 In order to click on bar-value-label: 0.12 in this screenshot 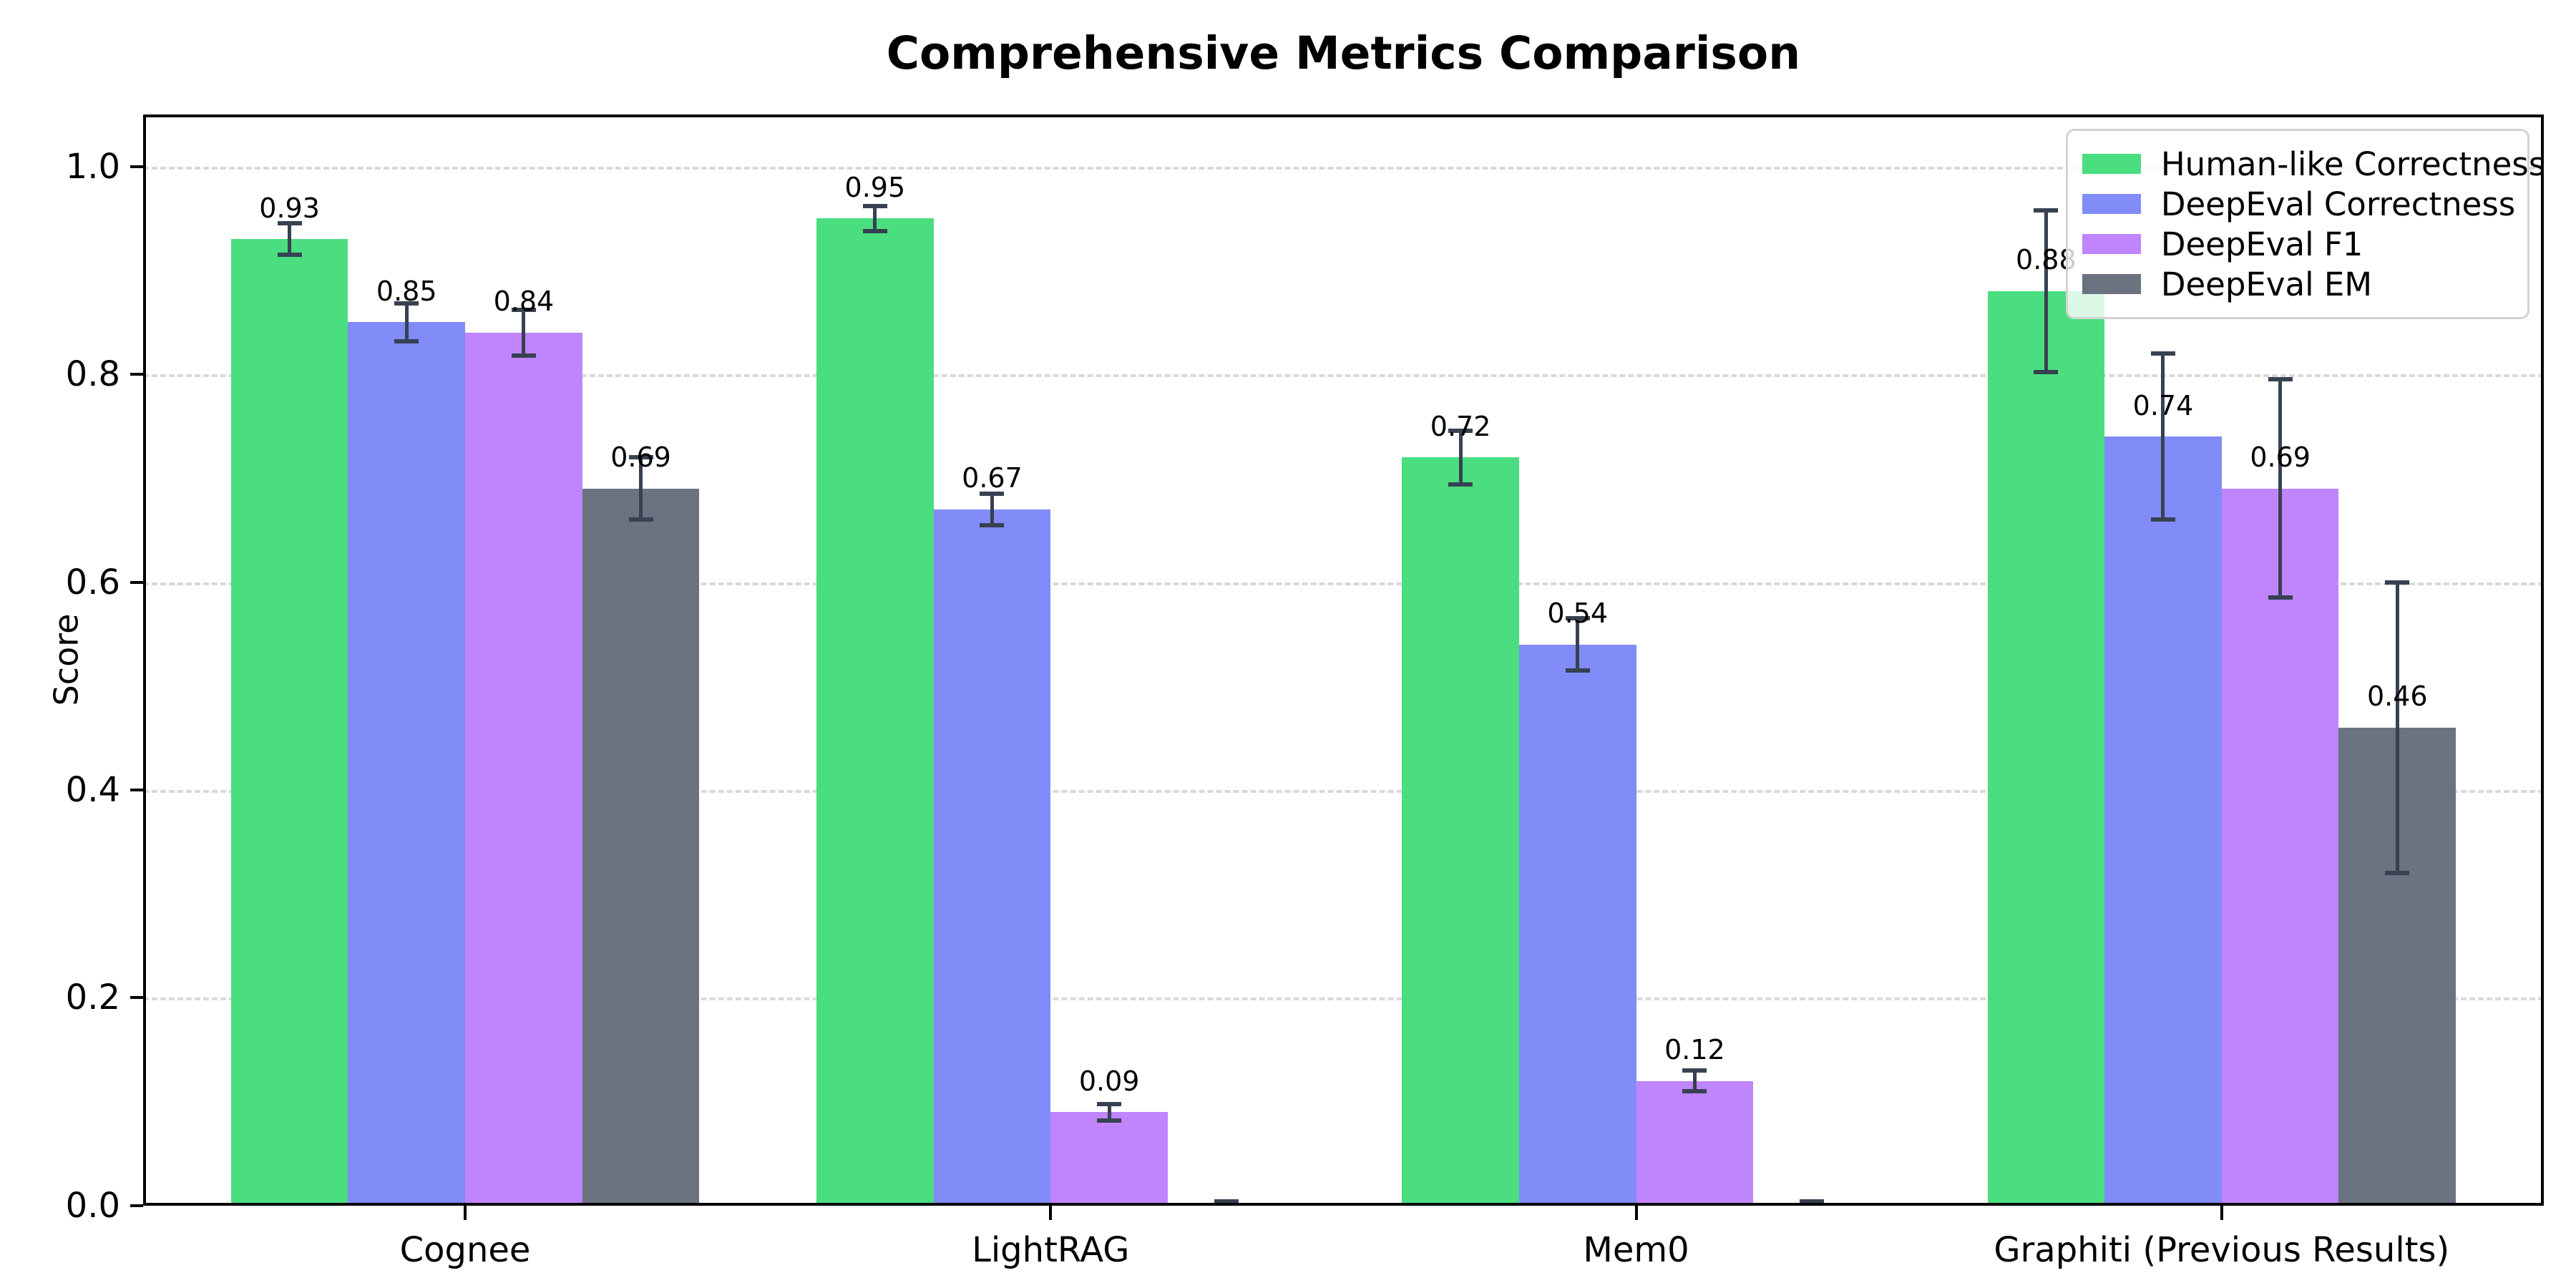, I will do `click(1694, 1050)`.